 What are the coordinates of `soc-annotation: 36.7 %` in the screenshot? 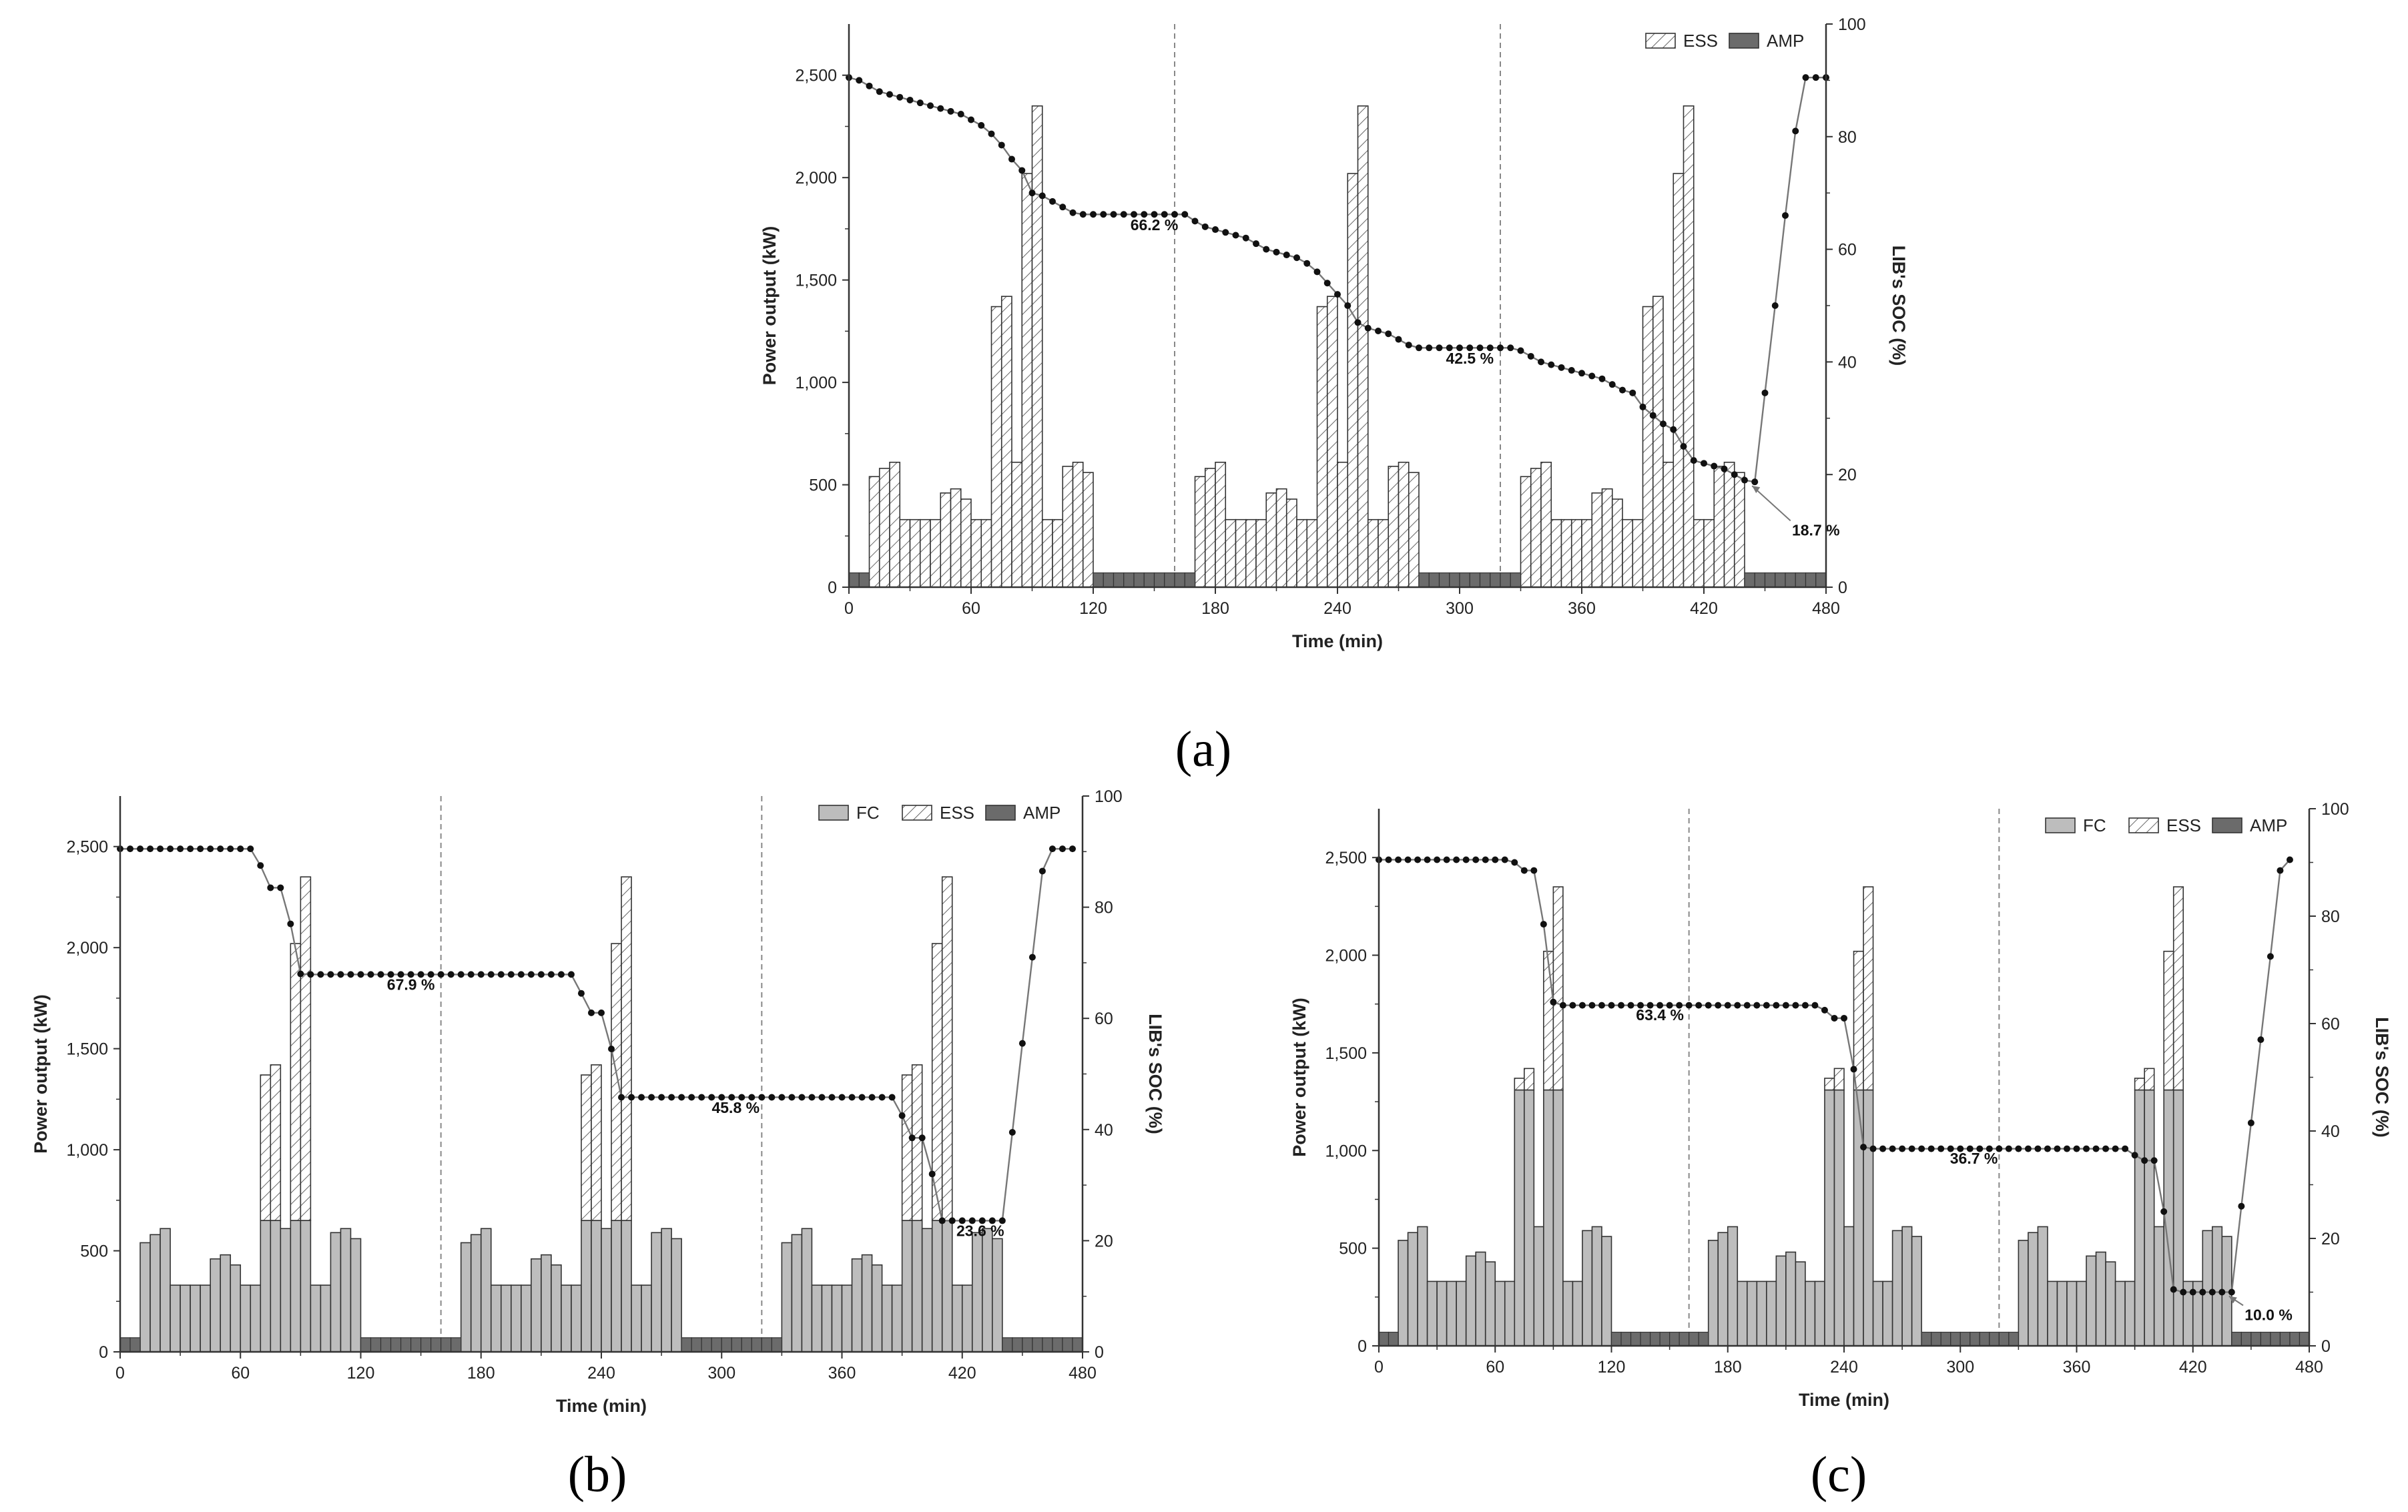 It's located at (1974, 1158).